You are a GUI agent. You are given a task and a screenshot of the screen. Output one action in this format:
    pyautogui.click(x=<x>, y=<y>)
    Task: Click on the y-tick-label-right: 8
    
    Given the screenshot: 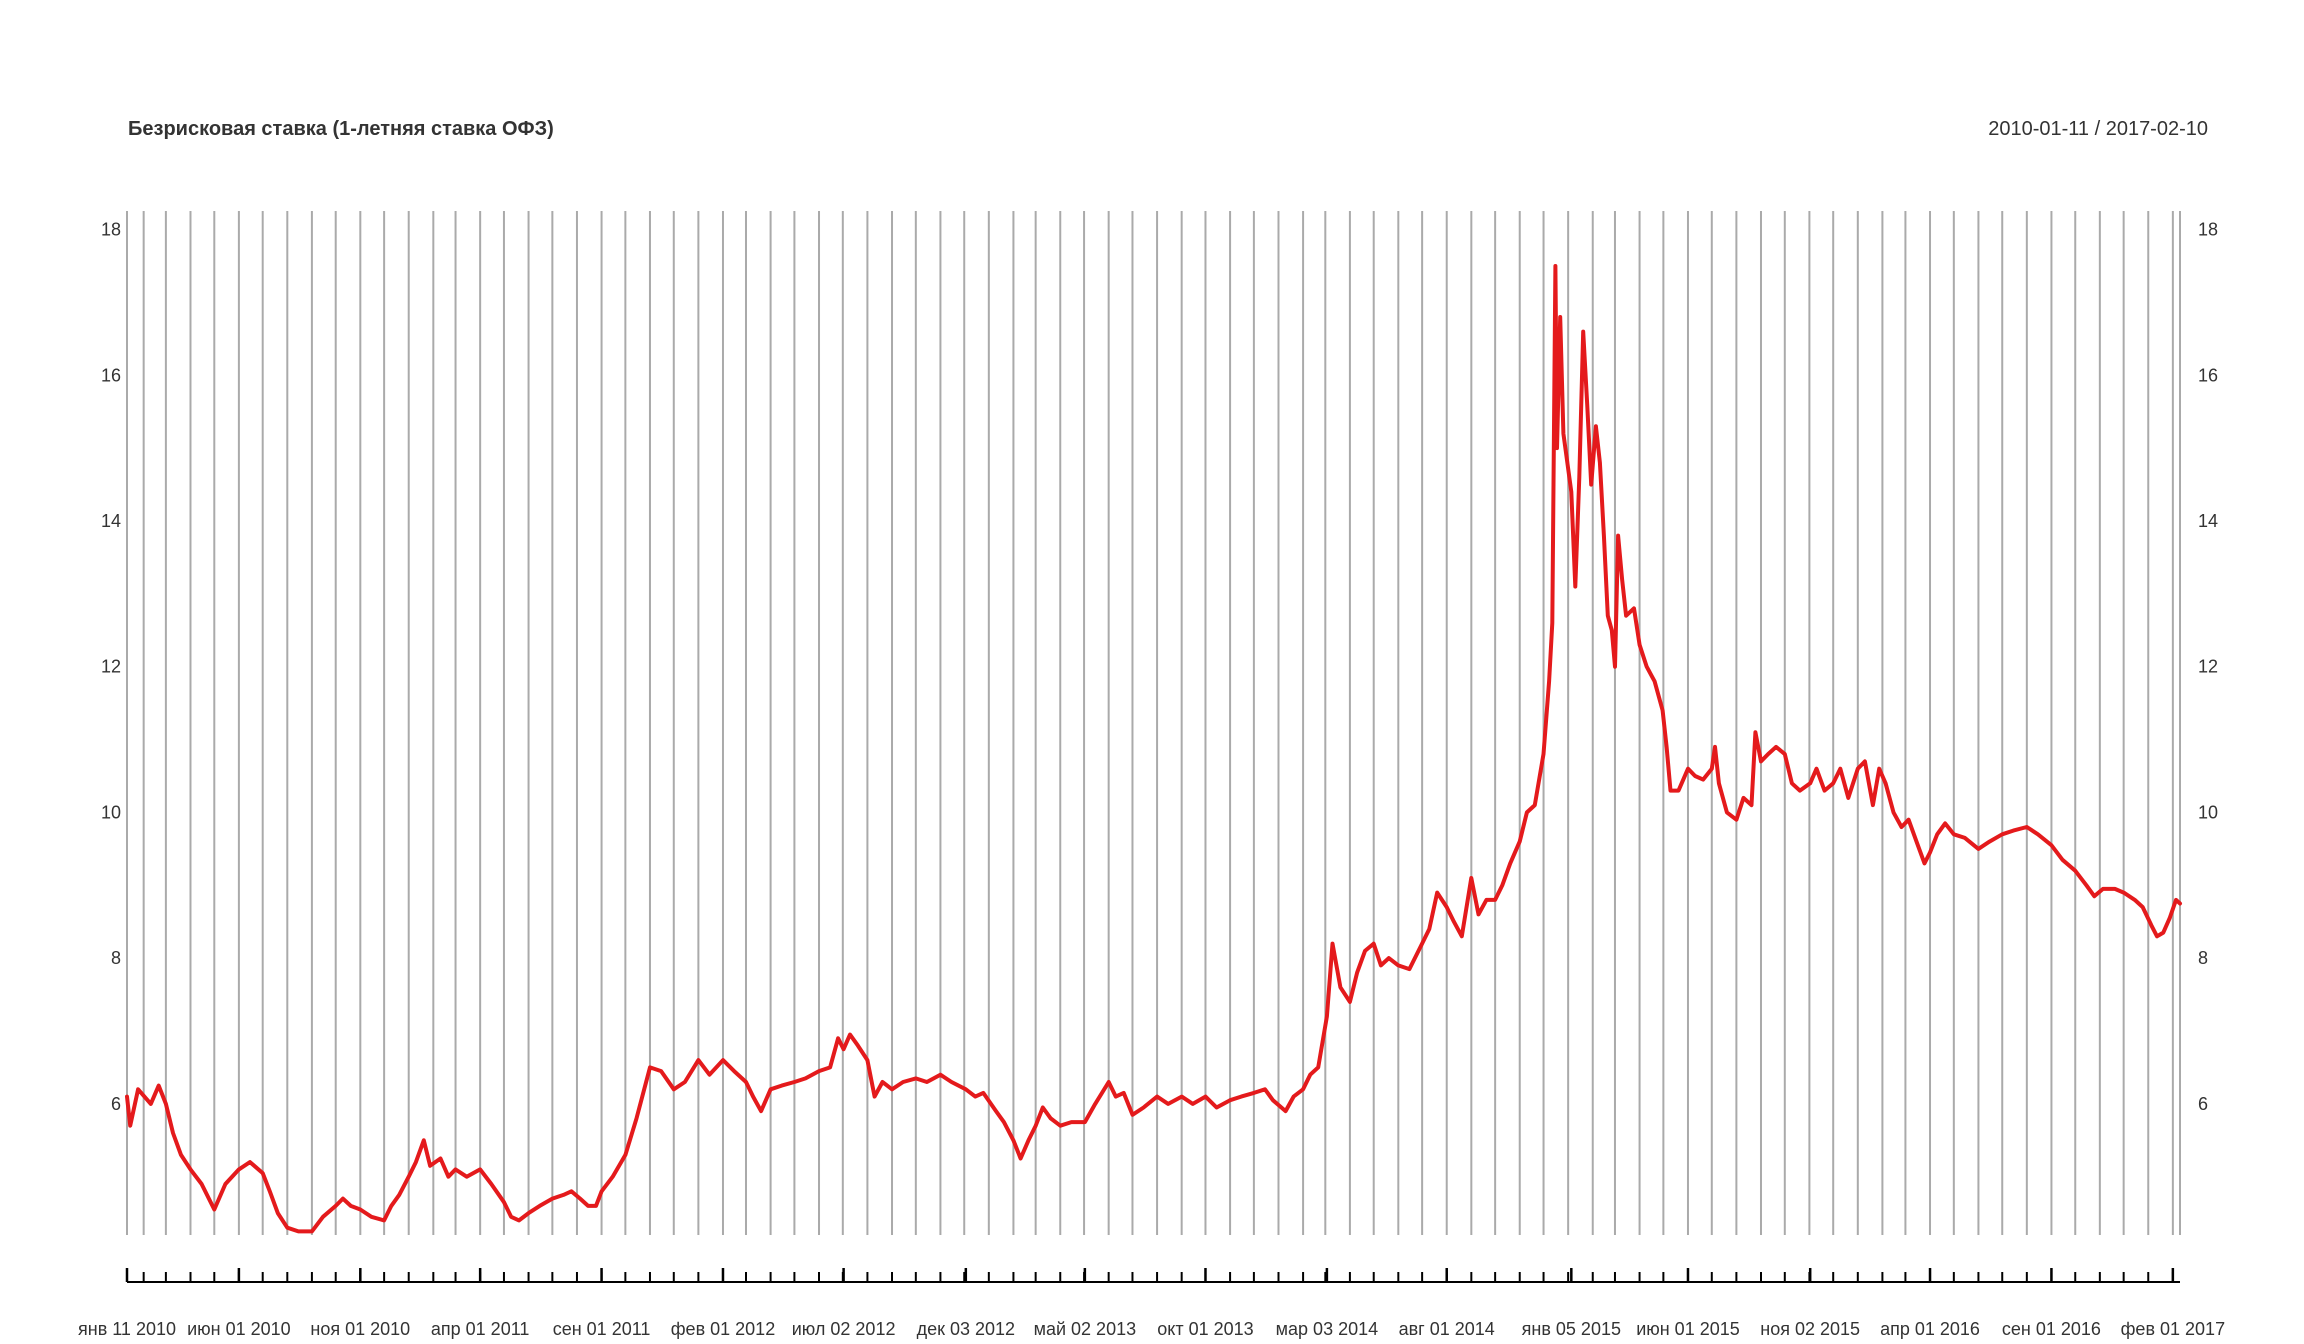 What is the action you would take?
    pyautogui.click(x=2203, y=958)
    